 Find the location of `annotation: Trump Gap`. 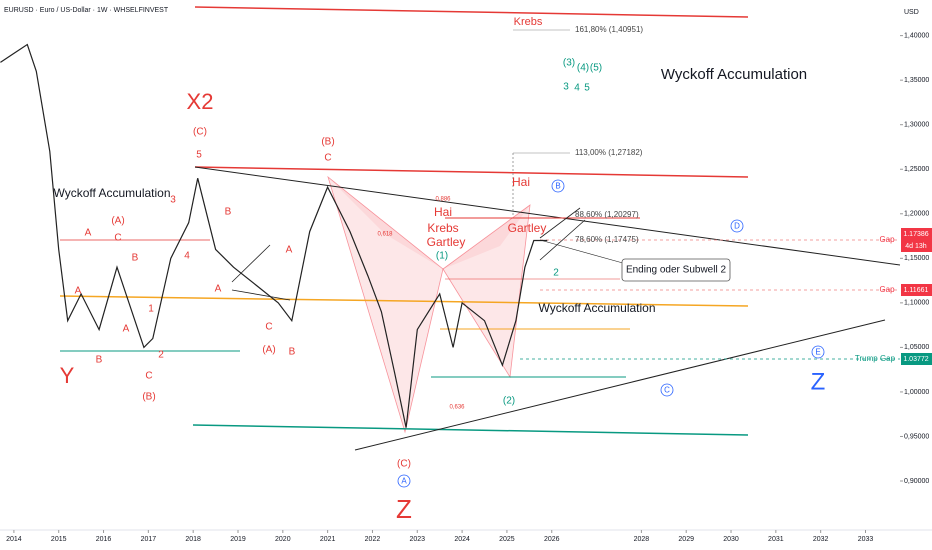

annotation: Trump Gap is located at coordinates (875, 358).